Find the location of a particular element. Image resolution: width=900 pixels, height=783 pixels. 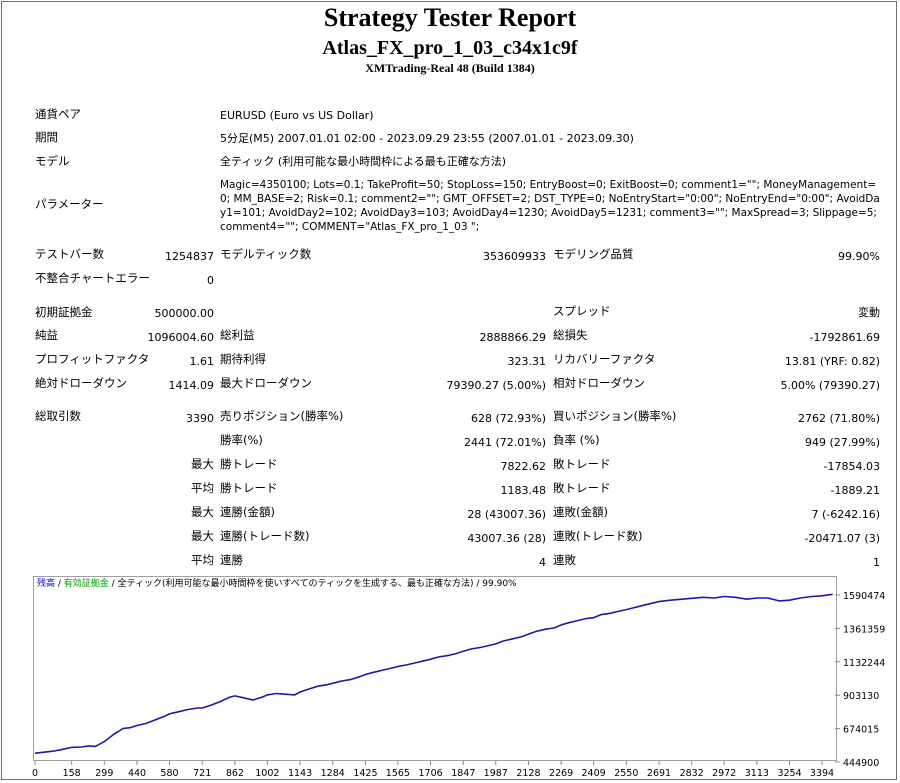

deposit-label: 初期証拠金 is located at coordinates (64, 312).